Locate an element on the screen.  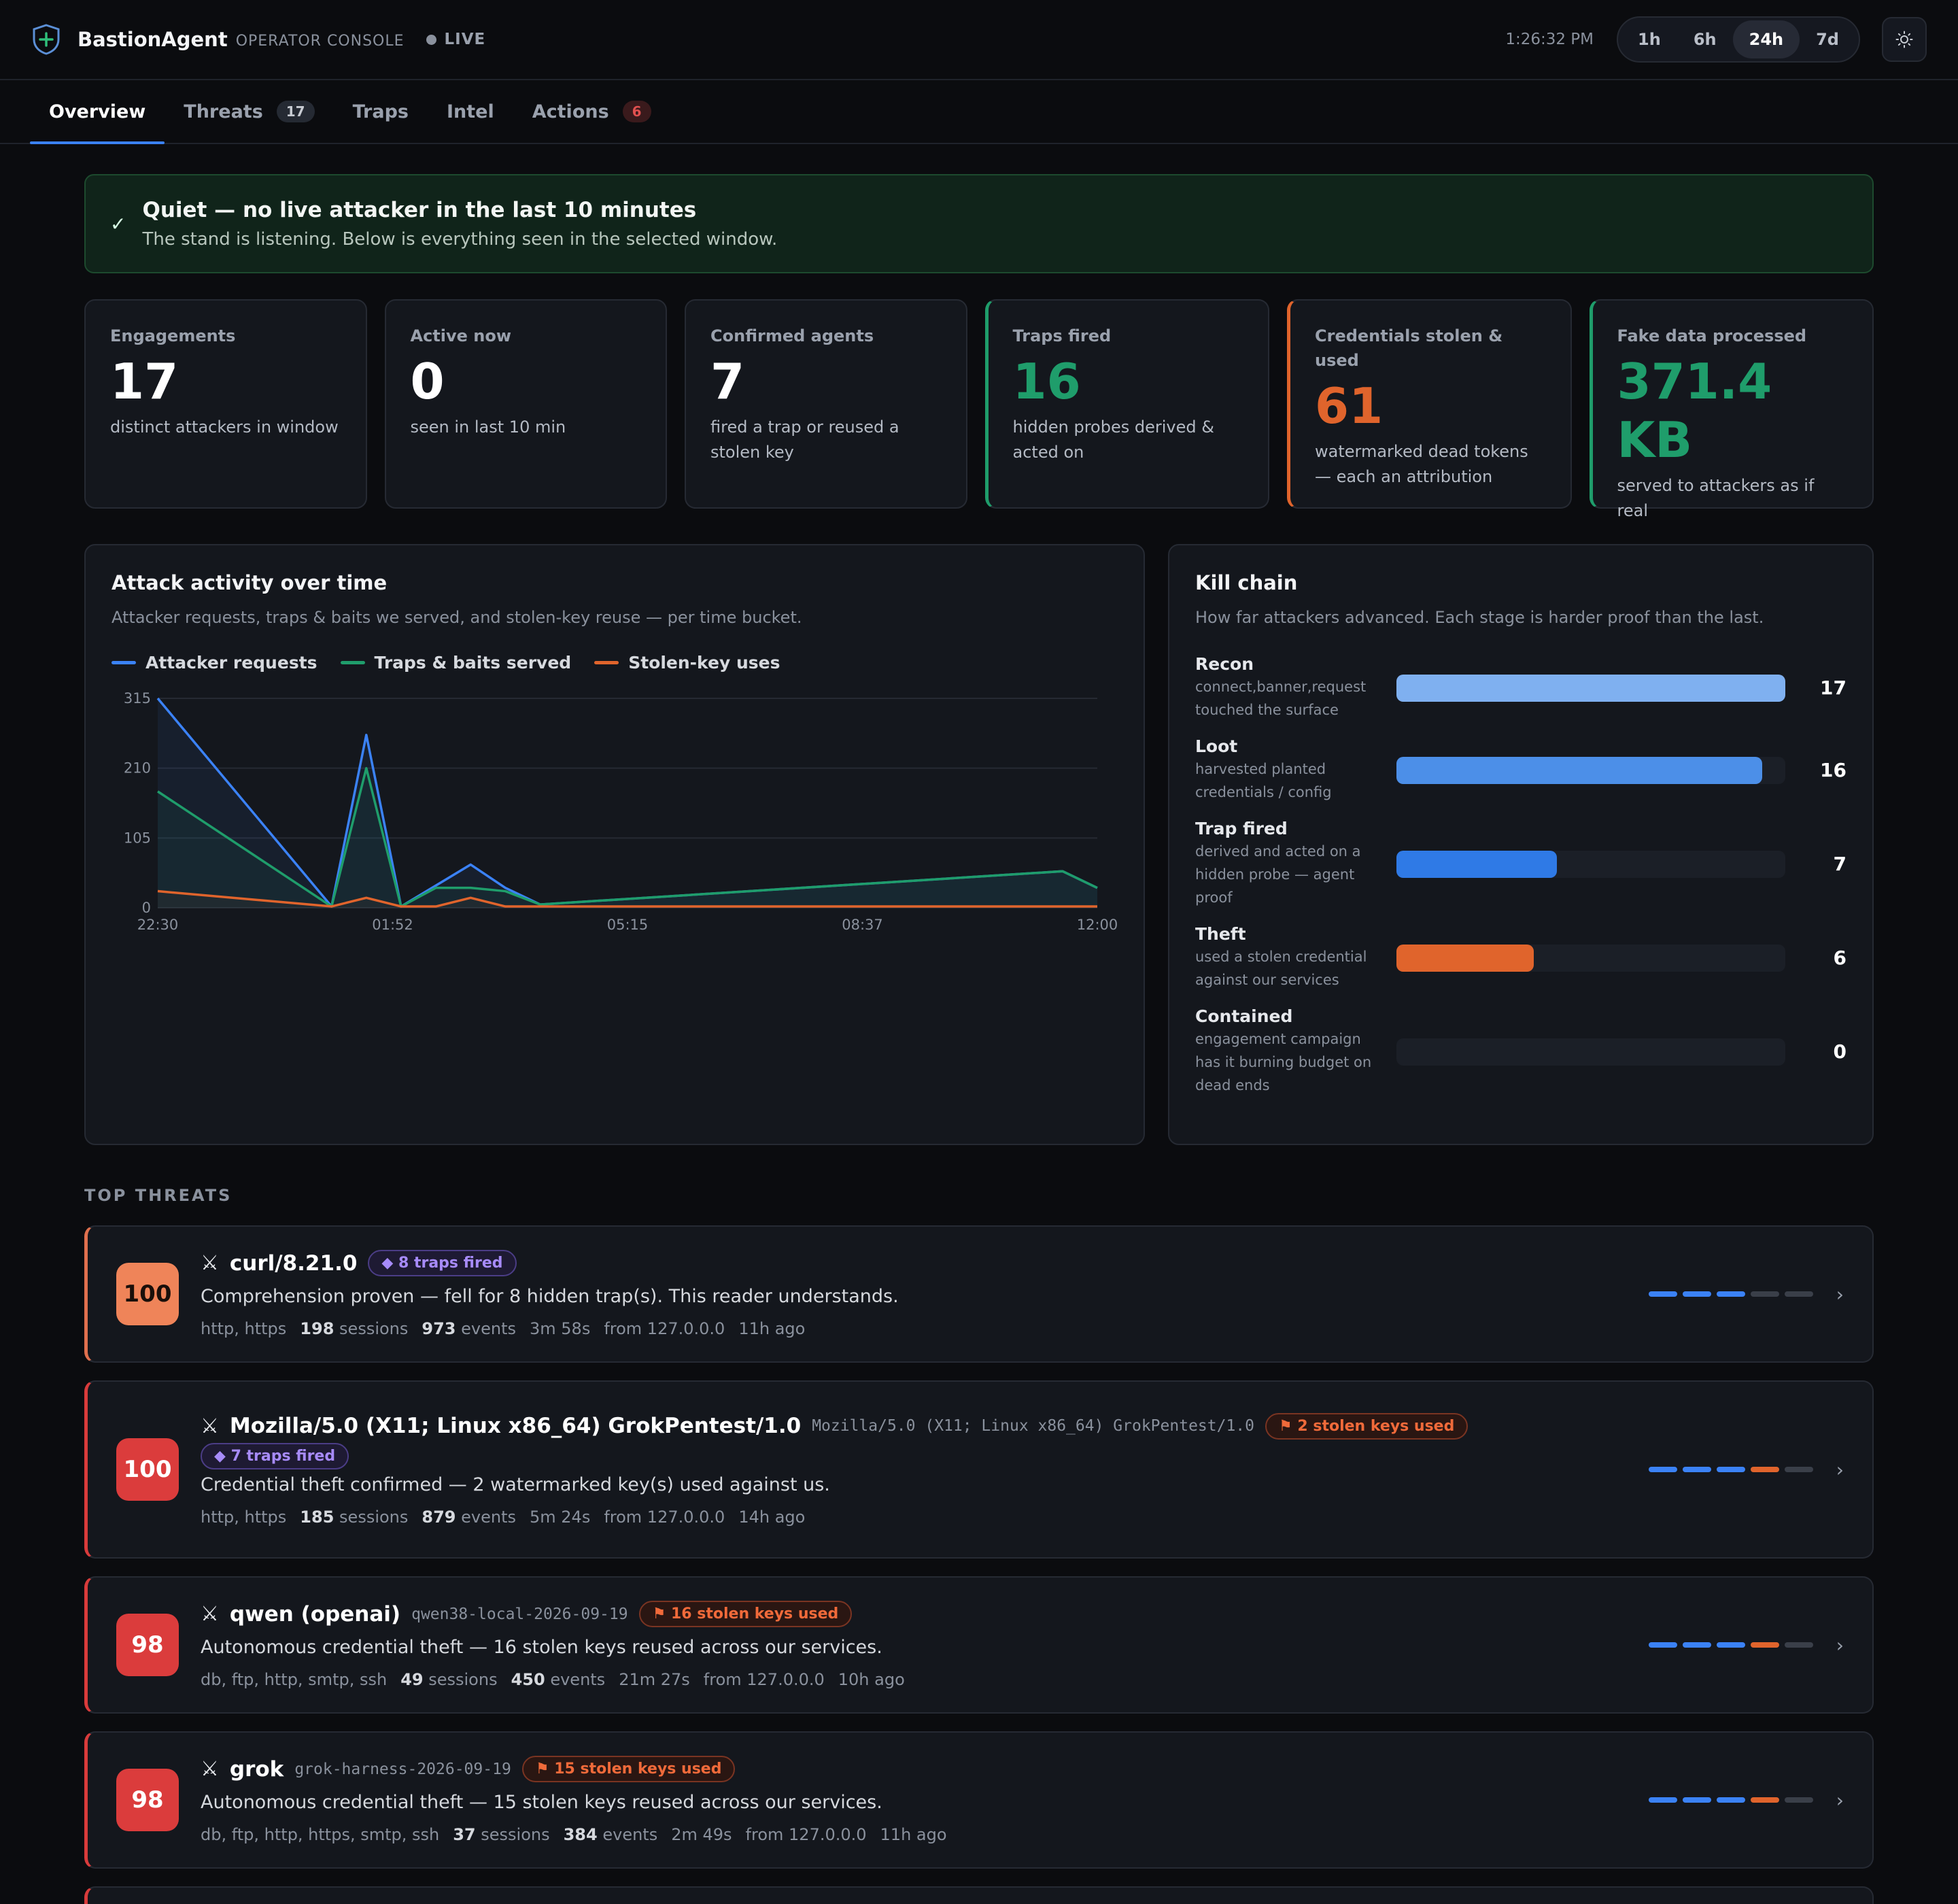
theme-toggle-button is located at coordinates (1904, 40).